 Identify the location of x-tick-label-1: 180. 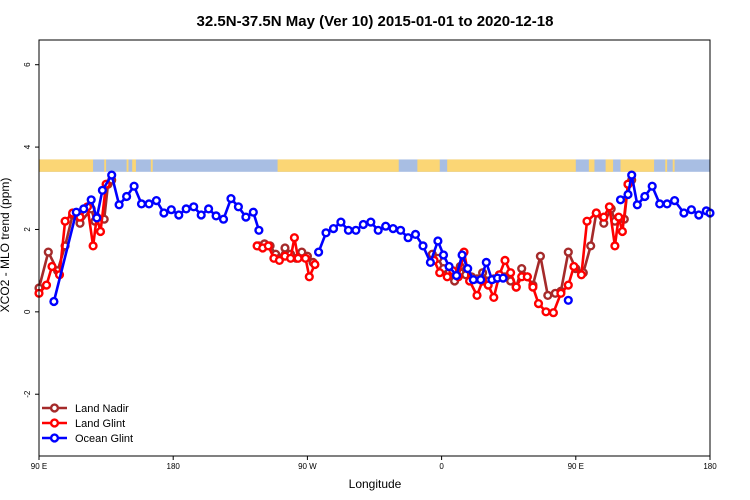
(174, 466).